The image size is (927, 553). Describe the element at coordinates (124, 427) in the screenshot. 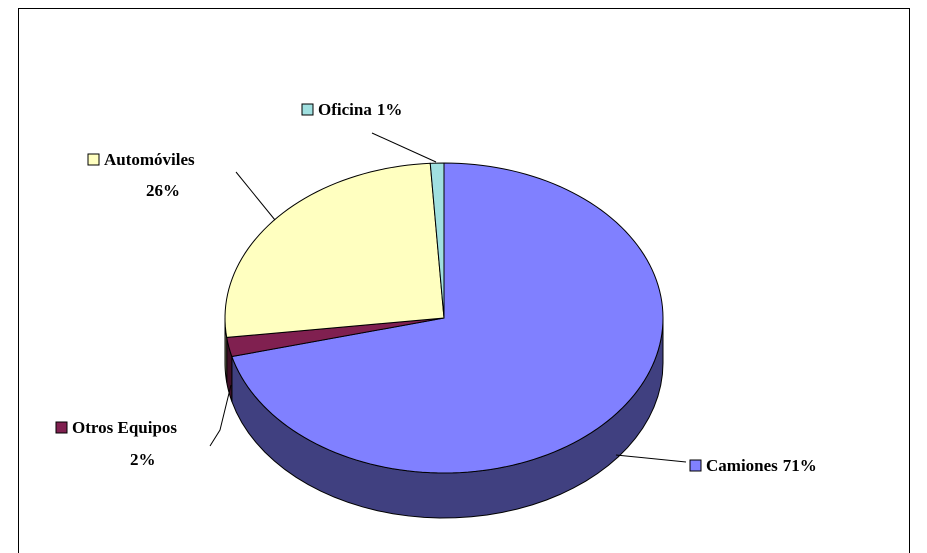

I see `slice-label-name: Otros Equipos` at that location.